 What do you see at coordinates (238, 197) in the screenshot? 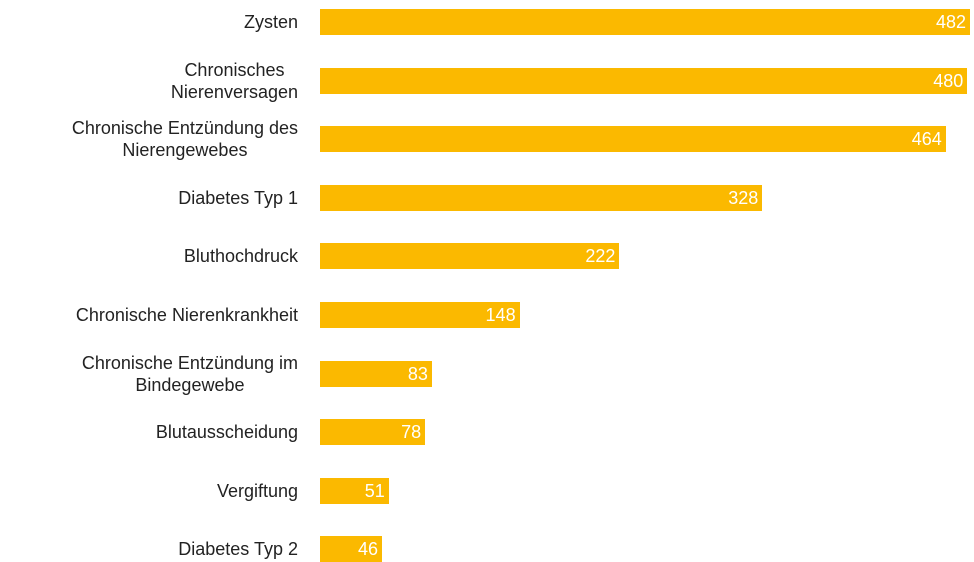
I see `category-label: Diabetes Typ 1` at bounding box center [238, 197].